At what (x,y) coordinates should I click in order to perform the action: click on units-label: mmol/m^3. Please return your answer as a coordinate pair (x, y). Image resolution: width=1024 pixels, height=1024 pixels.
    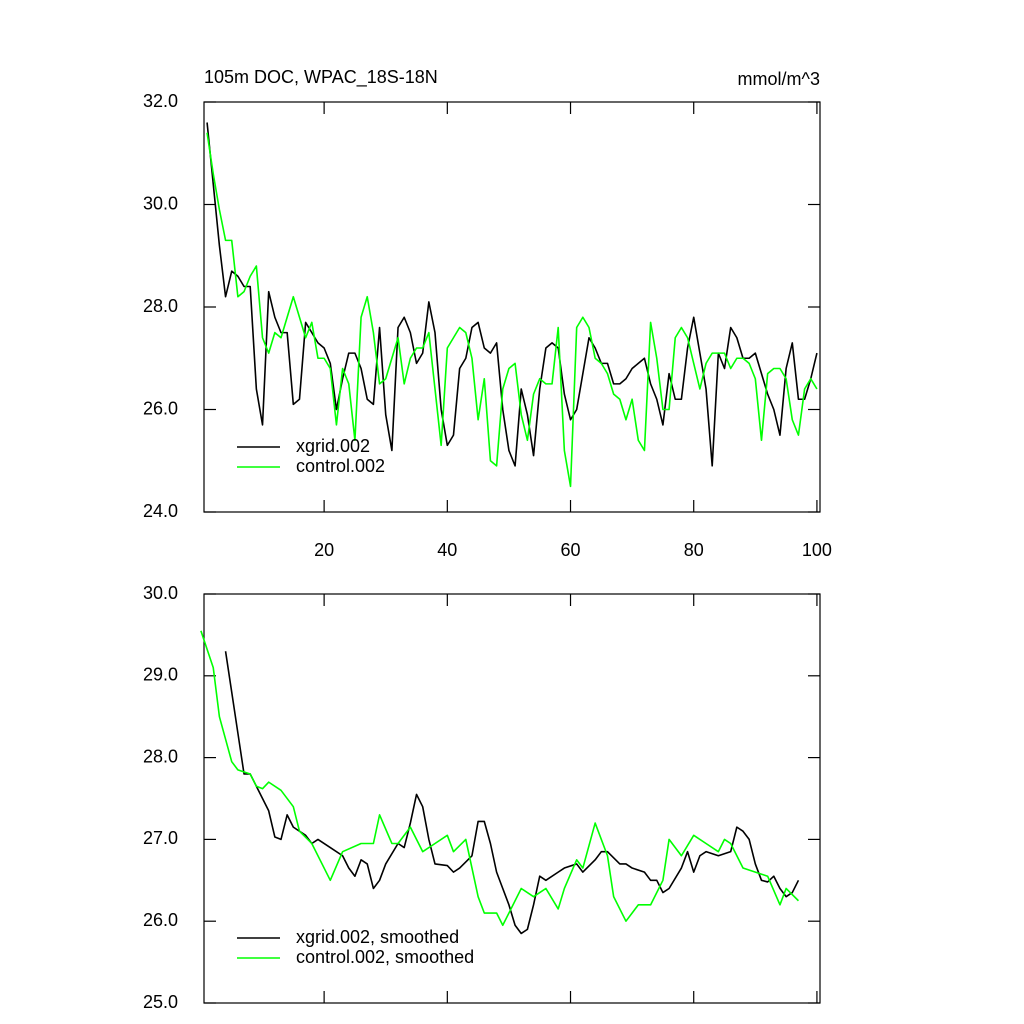
    Looking at the image, I should click on (779, 79).